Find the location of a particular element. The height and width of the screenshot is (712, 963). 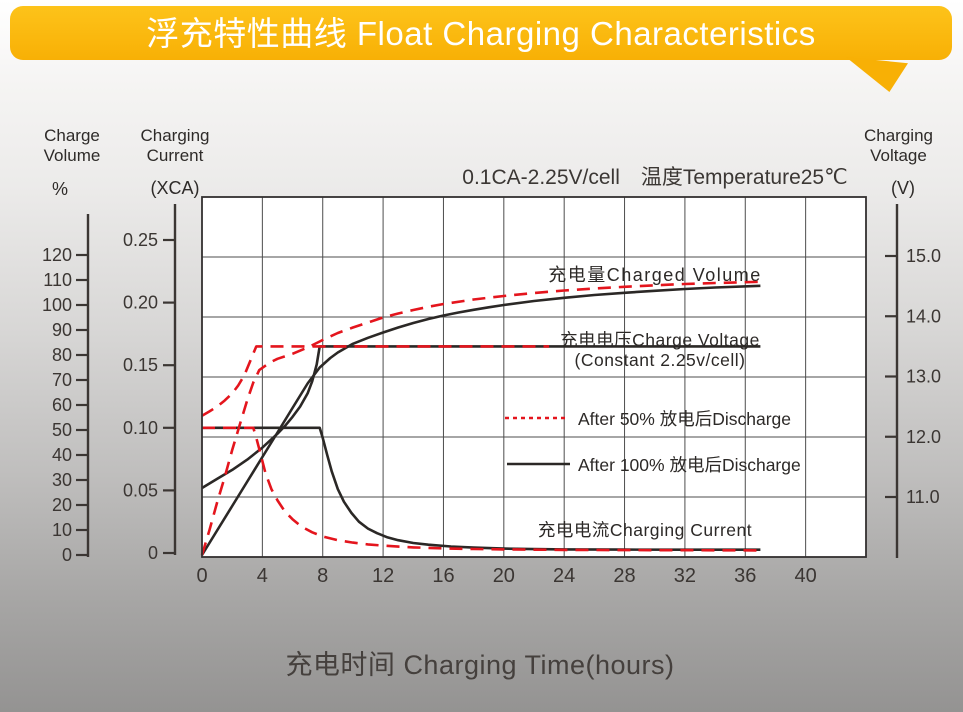

x-tick-label: 24 is located at coordinates (564, 576).